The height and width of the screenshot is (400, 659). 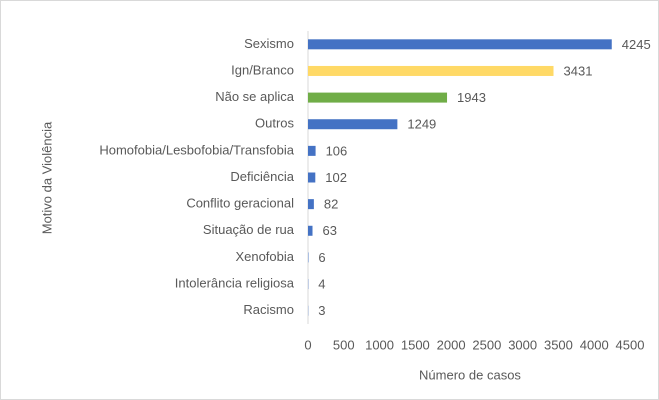 I want to click on data-label: 1249, so click(x=421, y=124).